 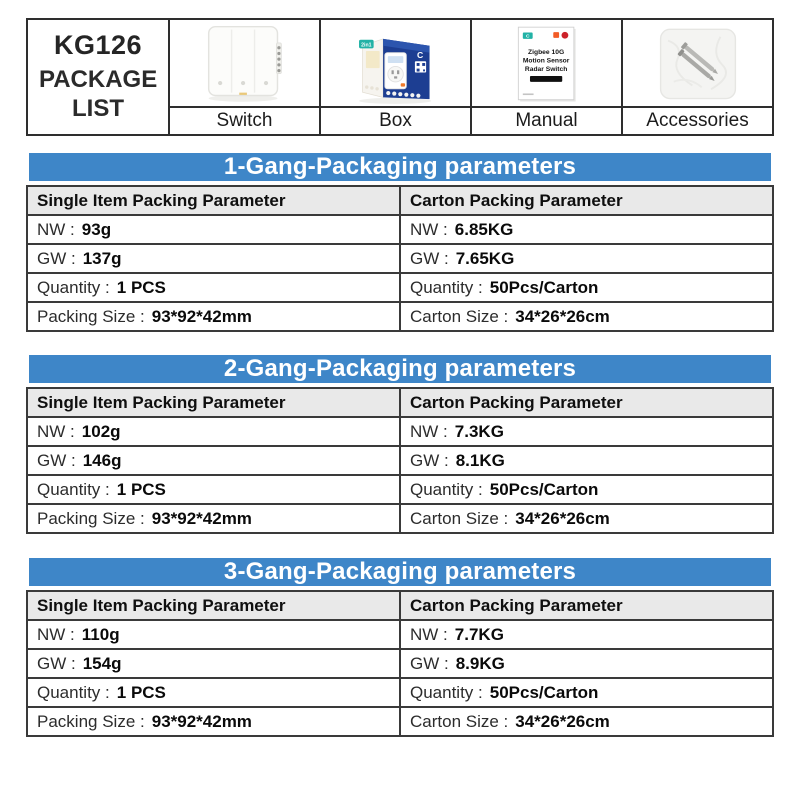 I want to click on model-cell: KG126 PACKAGE LIST, so click(x=99, y=77).